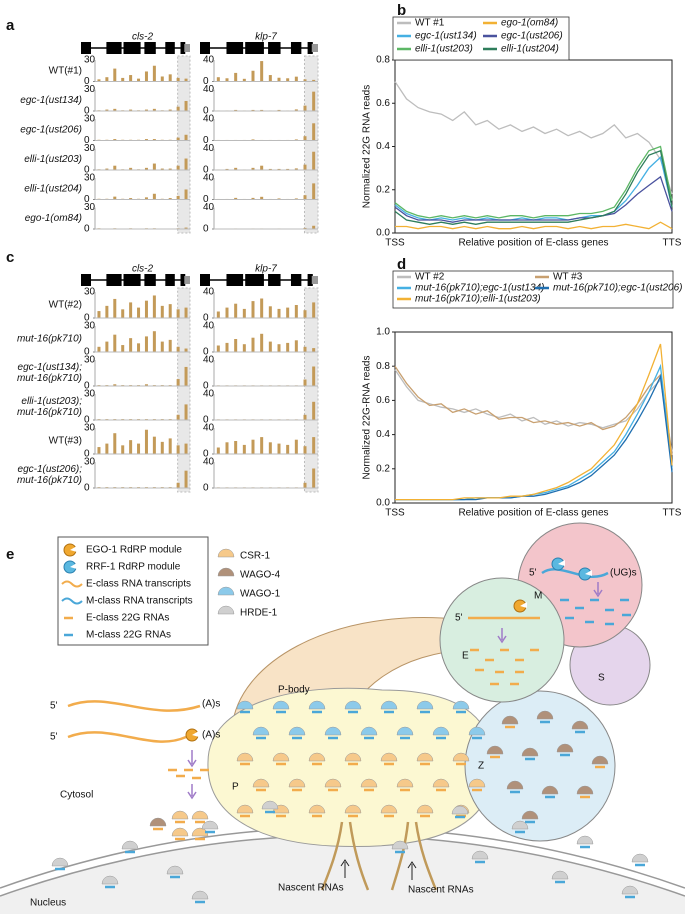  I want to click on y-tick-label: 0.0, so click(383, 233).